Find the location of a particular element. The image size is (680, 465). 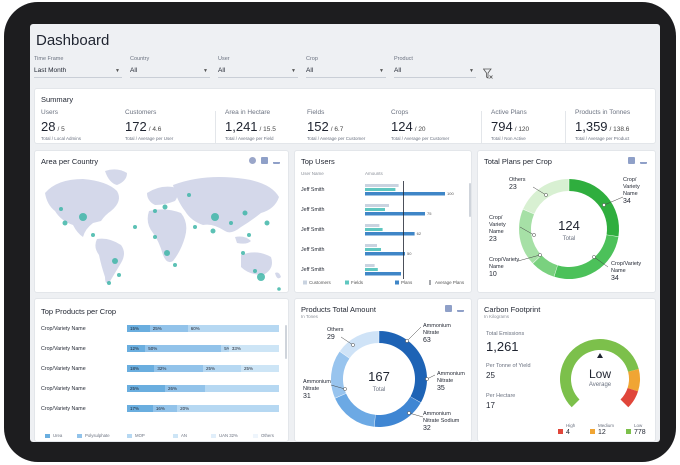

chevron-down-icon: ▼ is located at coordinates (117, 71).